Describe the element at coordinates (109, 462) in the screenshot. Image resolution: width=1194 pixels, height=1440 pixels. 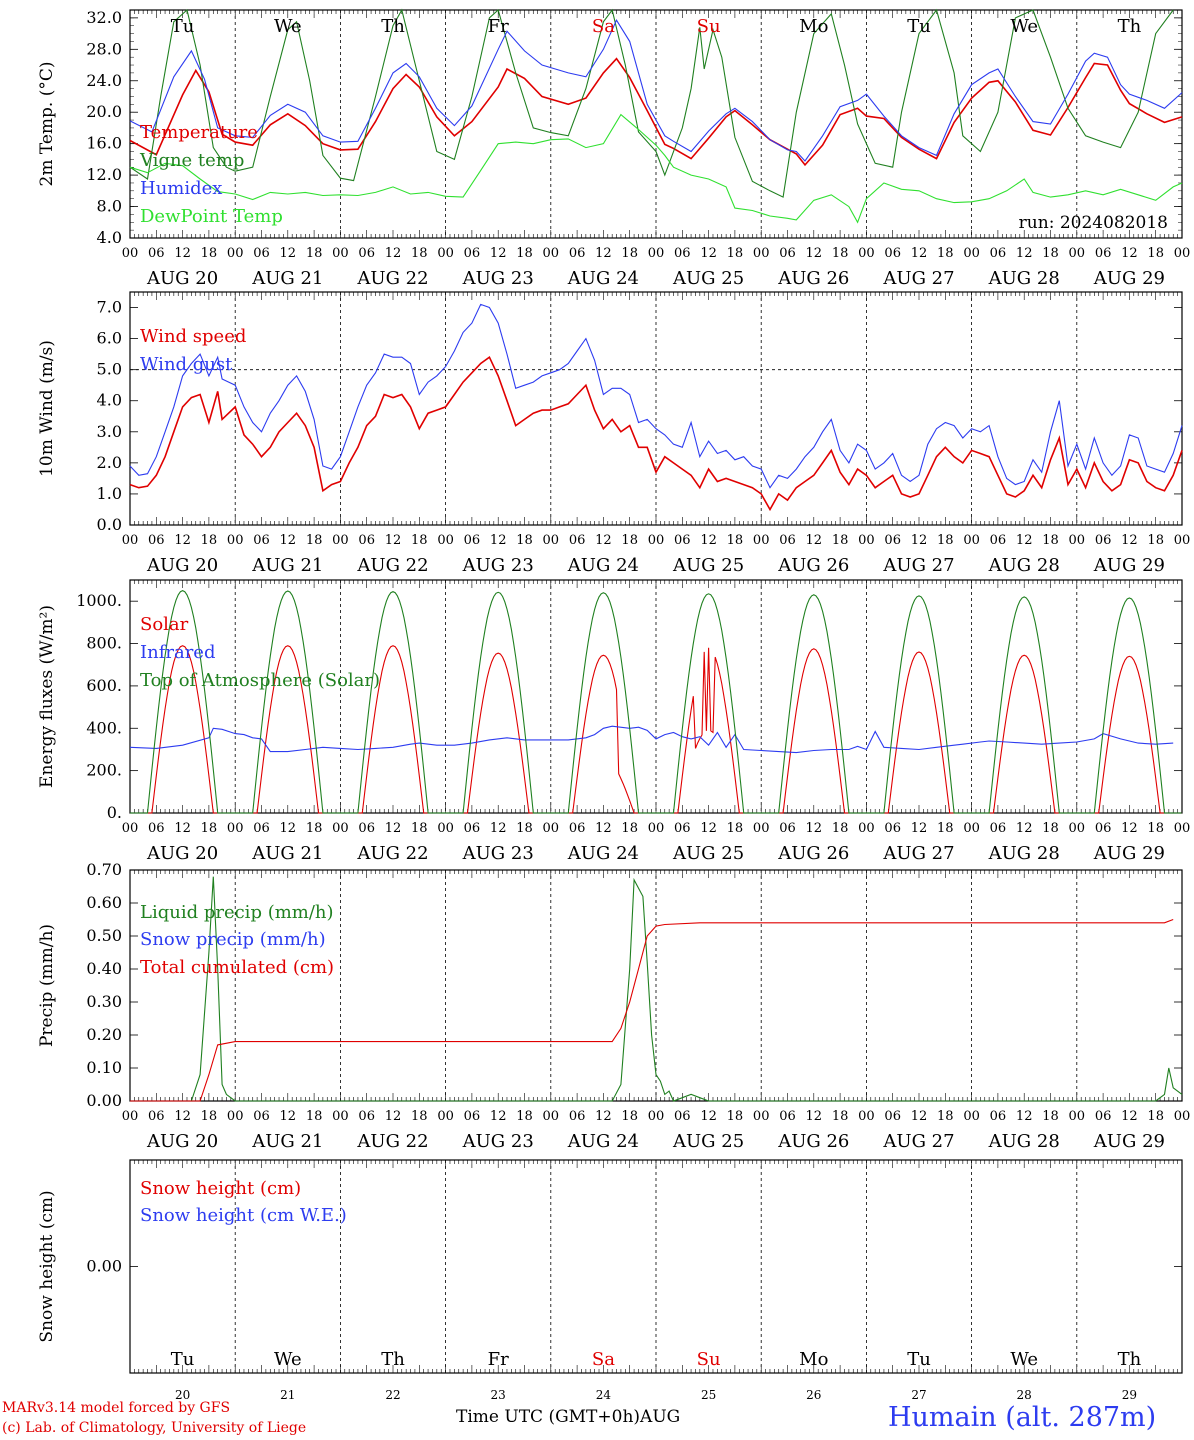
I see `y-tick-label: 2.0` at that location.